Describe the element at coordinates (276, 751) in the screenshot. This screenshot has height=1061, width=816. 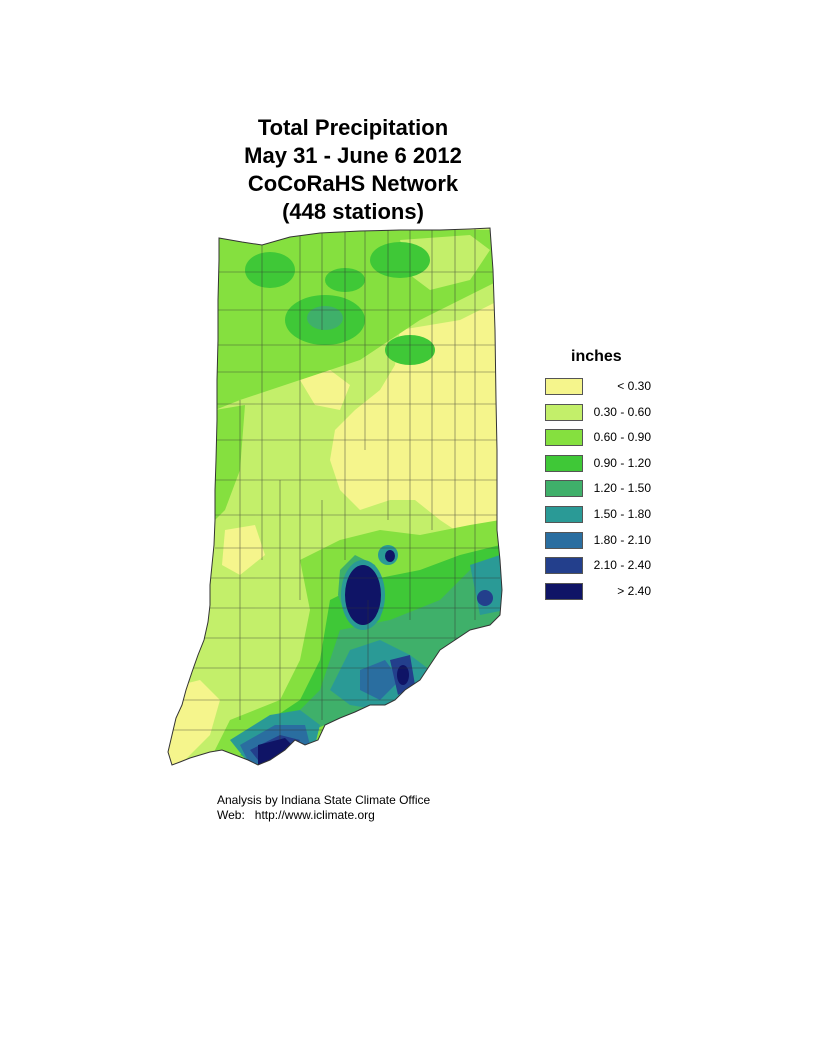
I see `contour-gt-2-40-southwest` at that location.